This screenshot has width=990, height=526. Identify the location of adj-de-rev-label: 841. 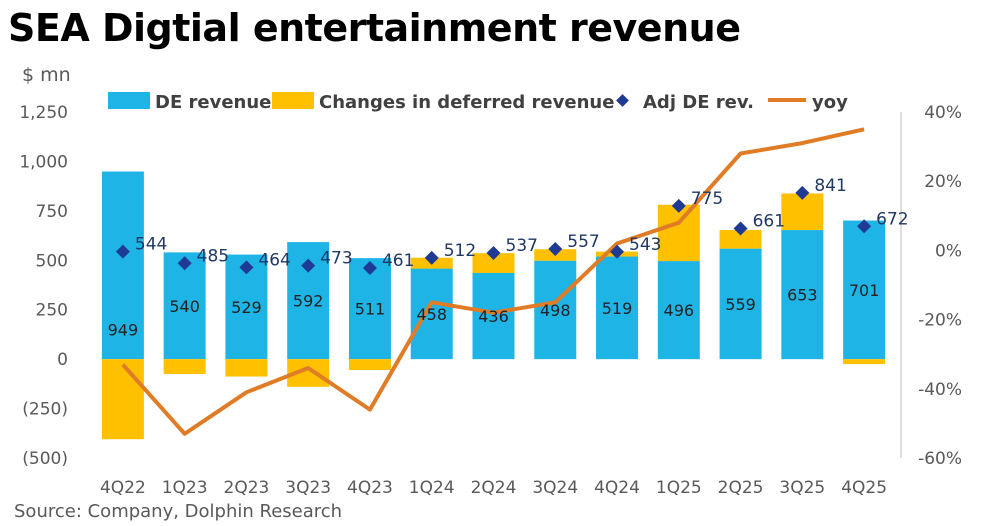
(830, 186).